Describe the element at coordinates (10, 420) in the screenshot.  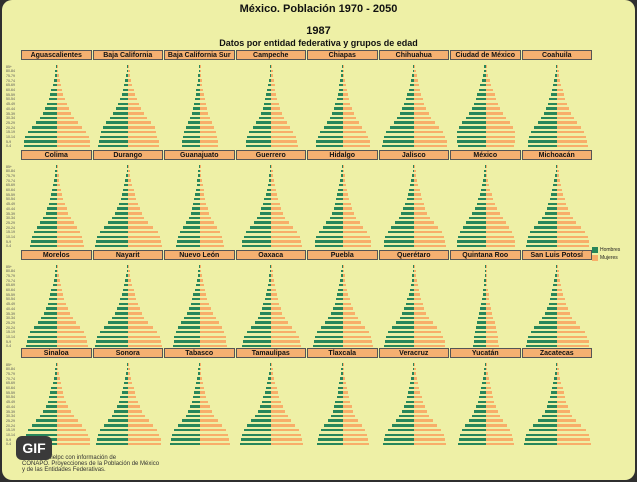
I see `age-tick-label: 25-29` at that location.